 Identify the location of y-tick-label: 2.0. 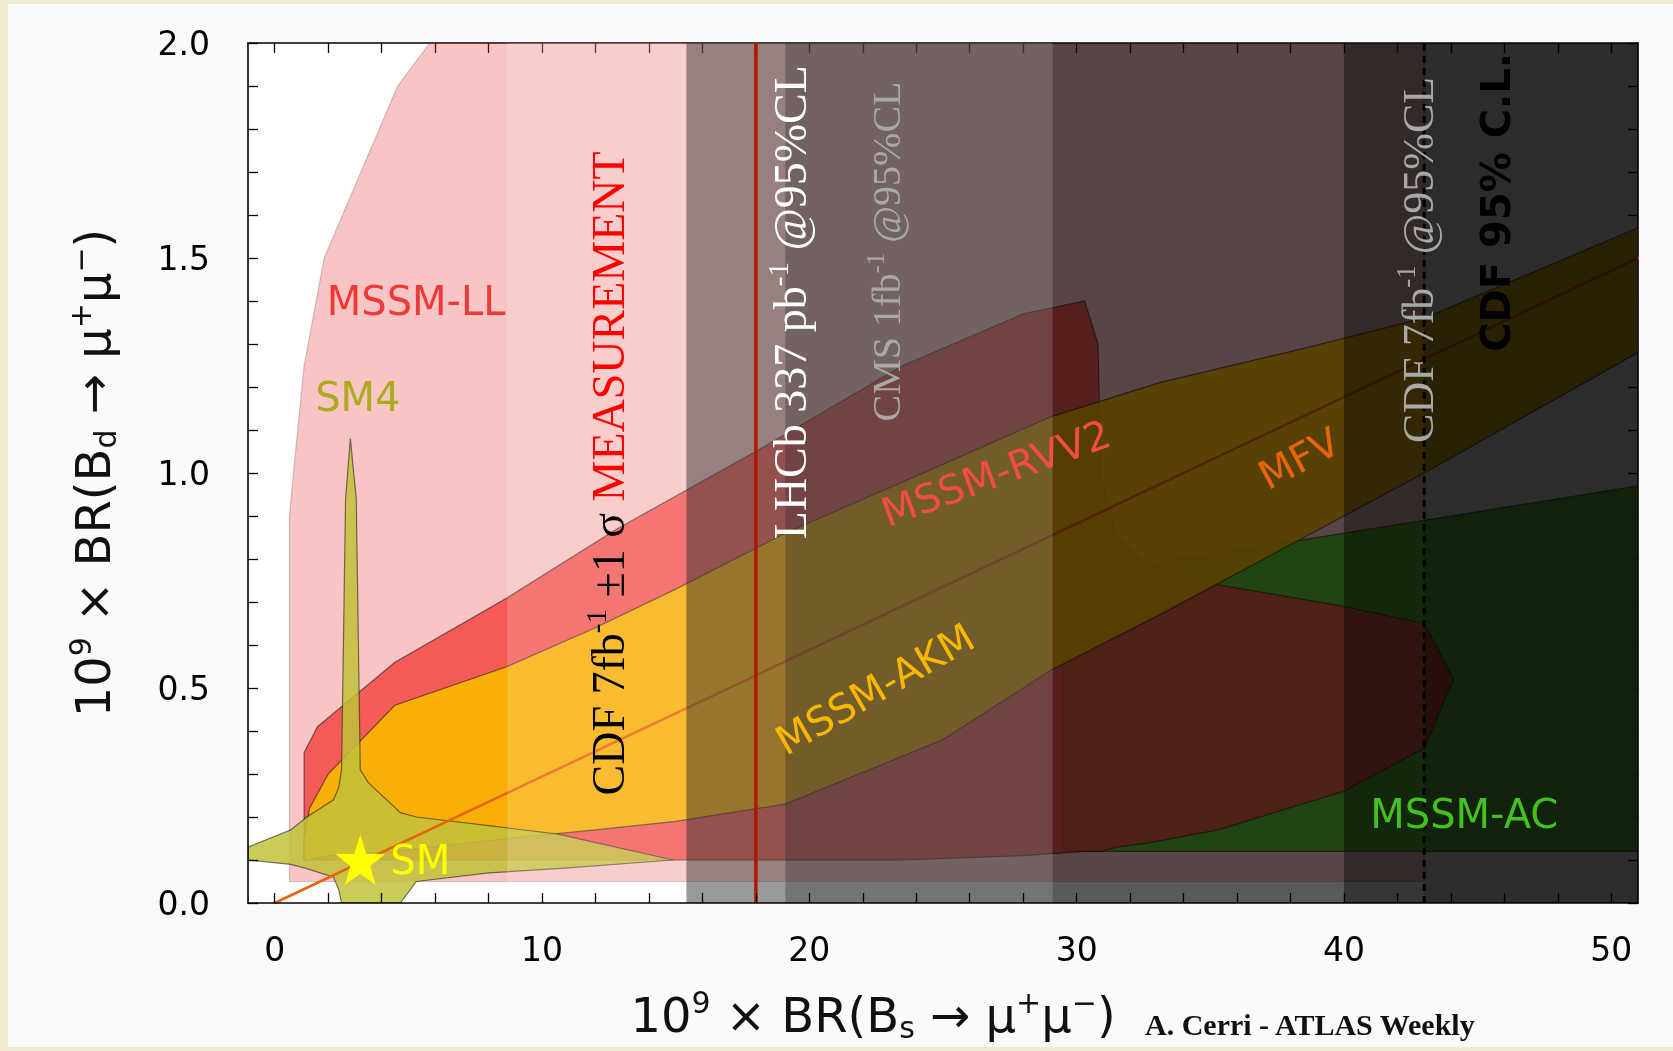
(183, 43).